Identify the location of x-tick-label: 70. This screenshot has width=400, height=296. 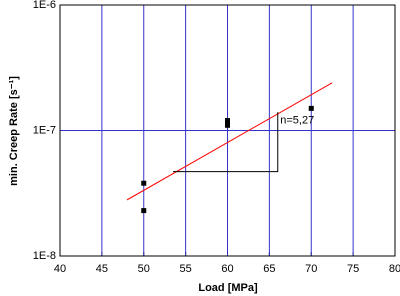
(311, 269).